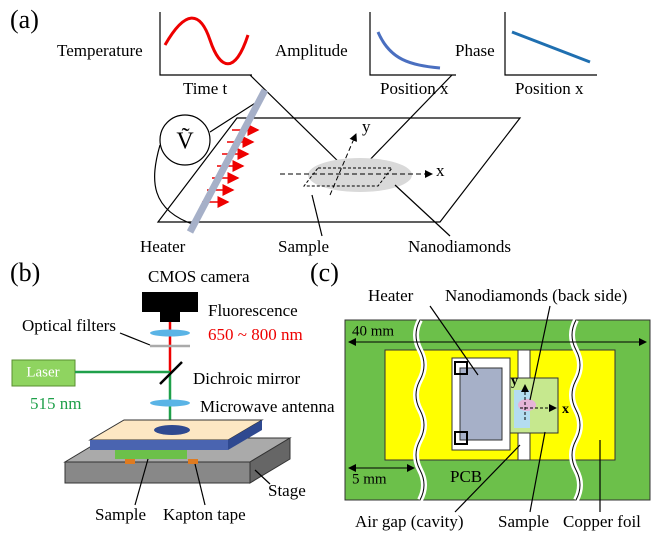  What do you see at coordinates (373, 331) in the screenshot?
I see `dimension-label: 40 mm` at bounding box center [373, 331].